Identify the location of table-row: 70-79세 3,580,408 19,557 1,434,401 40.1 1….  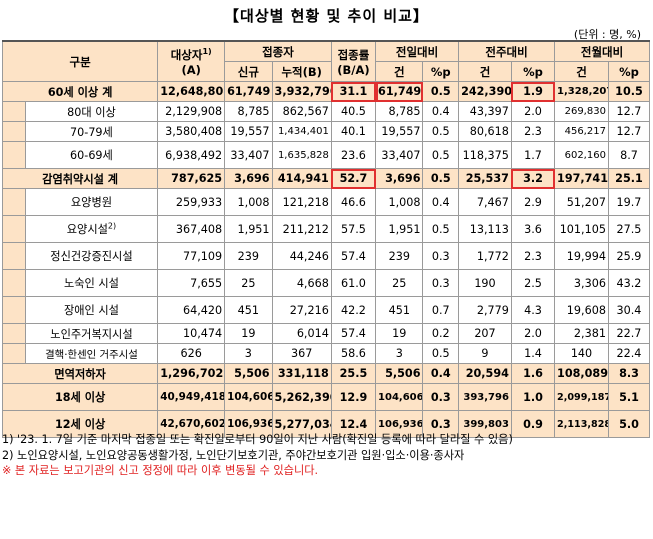
(326, 131).